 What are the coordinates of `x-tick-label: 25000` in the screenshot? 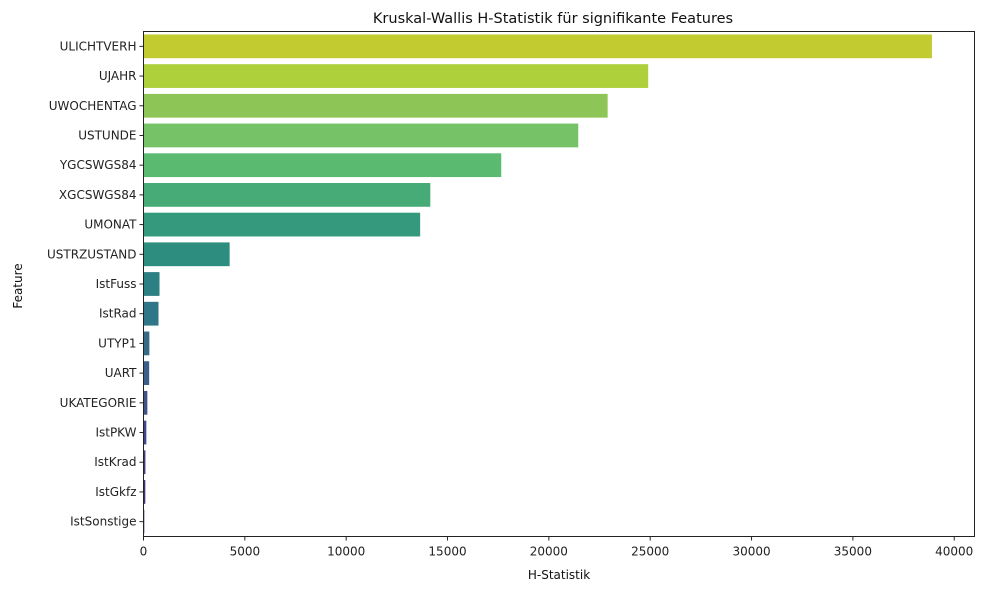 It's located at (650, 552).